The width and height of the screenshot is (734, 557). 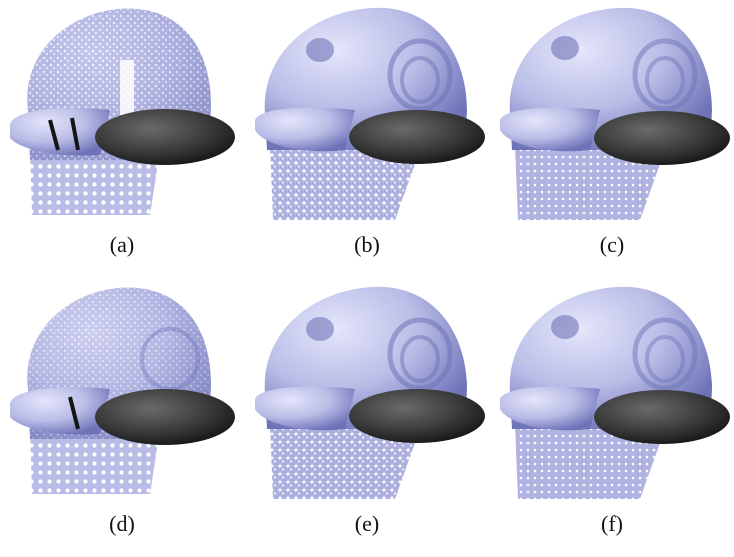 What do you see at coordinates (122, 111) in the screenshot?
I see `surface-render-a` at bounding box center [122, 111].